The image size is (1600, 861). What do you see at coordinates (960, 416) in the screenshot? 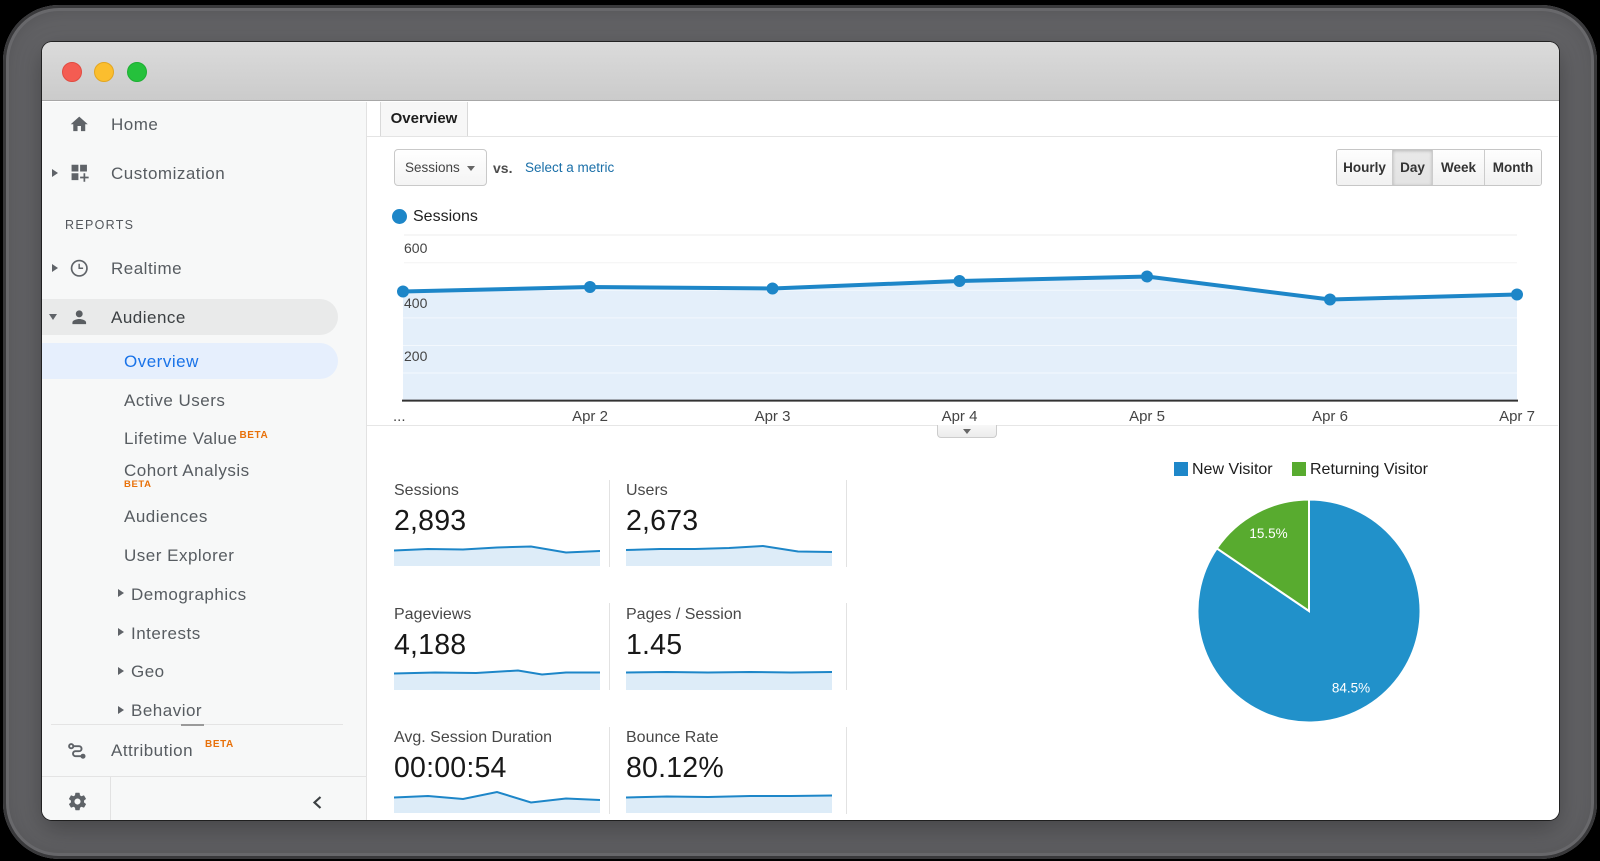
I see `svg-text: Apr 4` at bounding box center [960, 416].